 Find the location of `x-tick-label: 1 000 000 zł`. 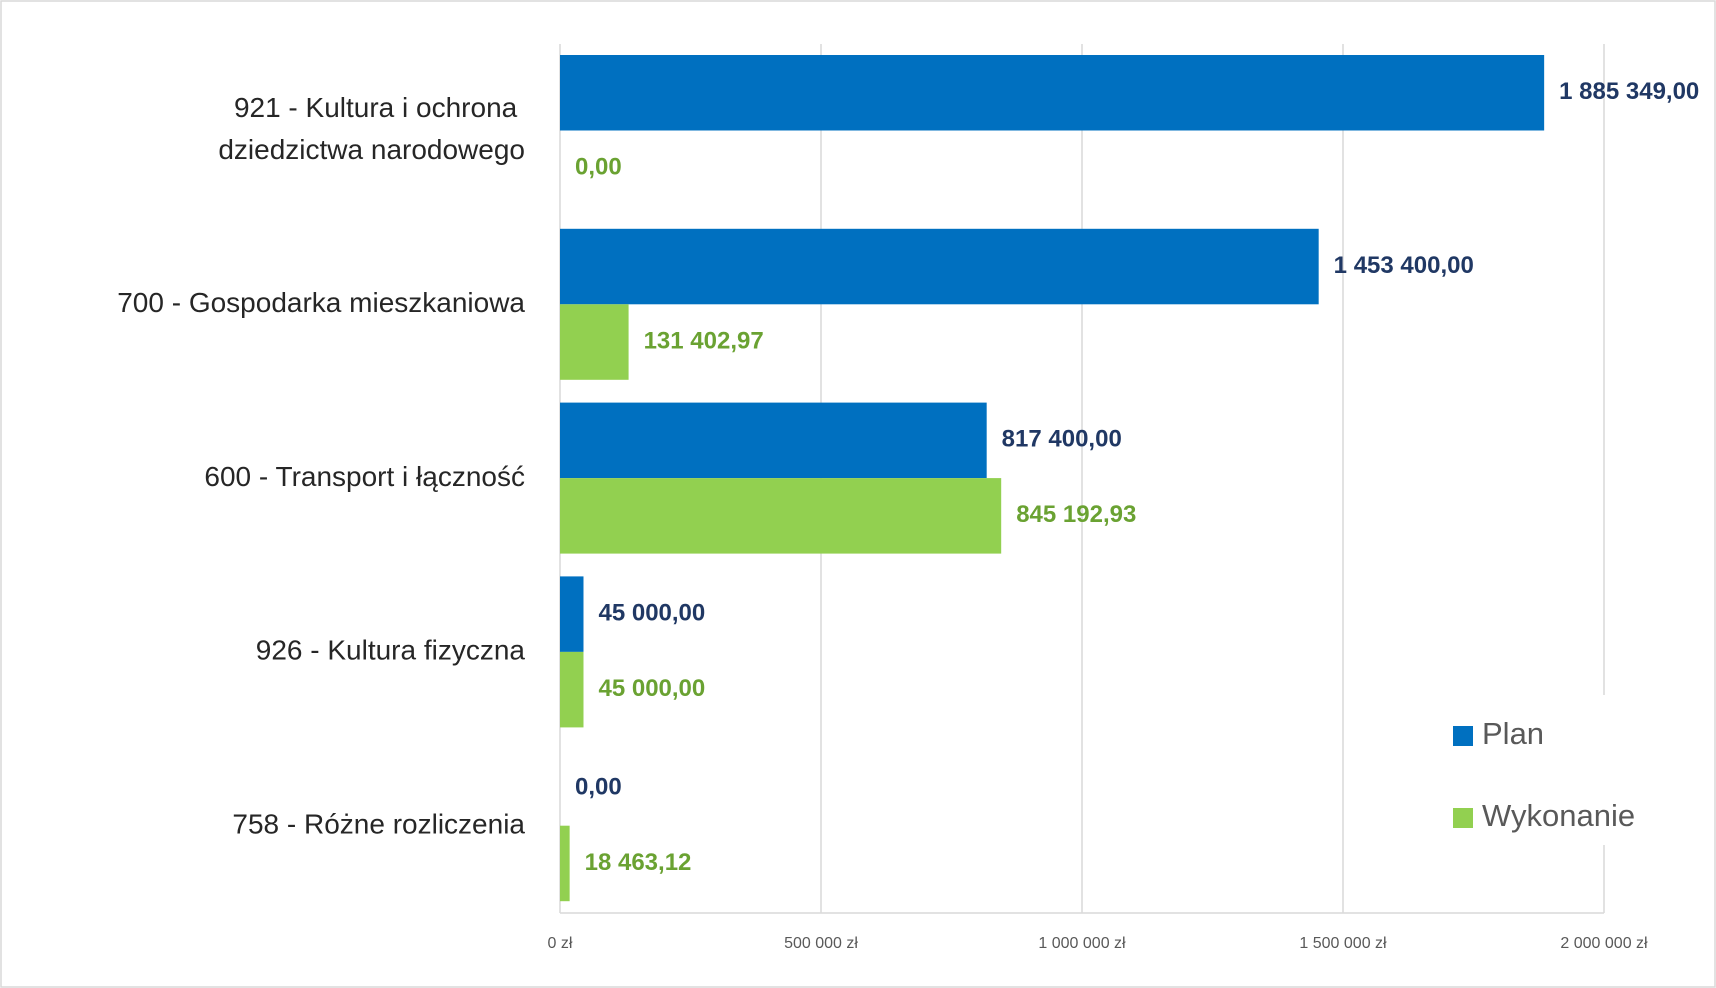

x-tick-label: 1 000 000 zł is located at coordinates (1082, 943).